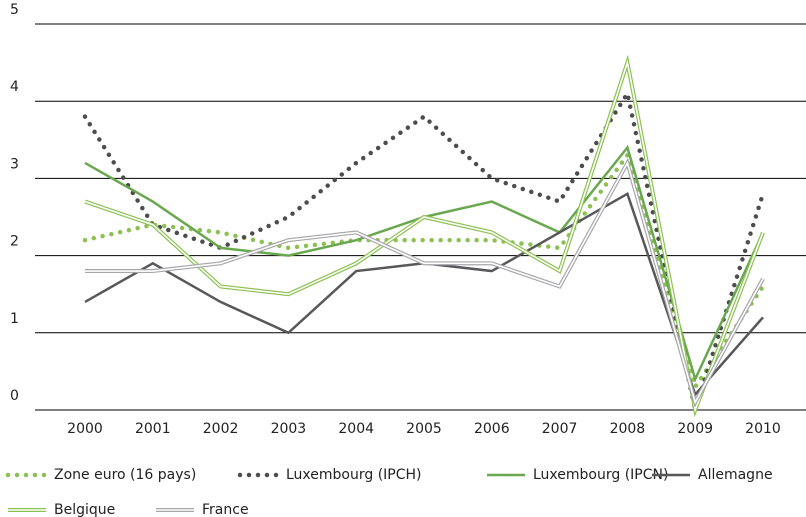 This screenshot has height=517, width=806. Describe the element at coordinates (763, 429) in the screenshot. I see `x-tick-label: 2010` at that location.